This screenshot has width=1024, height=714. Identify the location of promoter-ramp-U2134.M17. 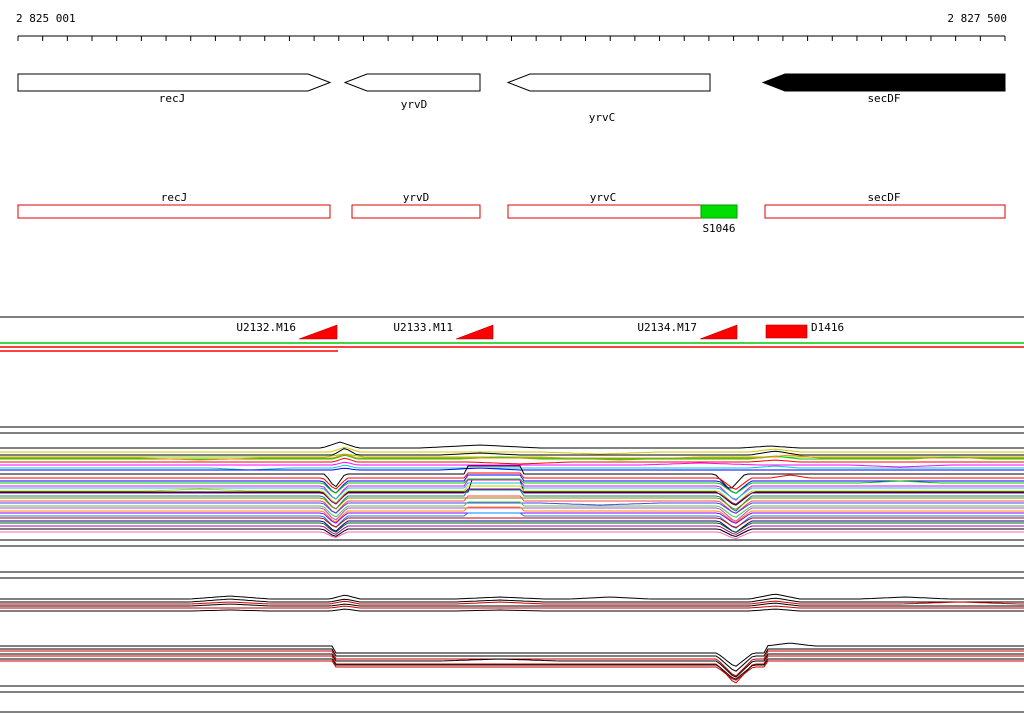
(718, 332).